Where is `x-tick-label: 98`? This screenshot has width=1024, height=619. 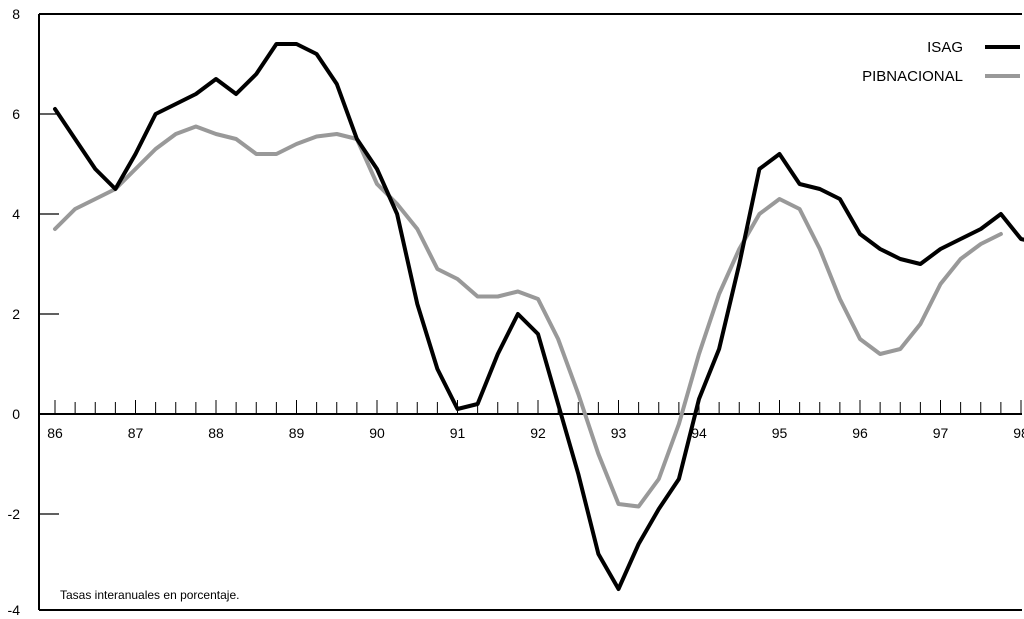 x-tick-label: 98 is located at coordinates (1018, 433).